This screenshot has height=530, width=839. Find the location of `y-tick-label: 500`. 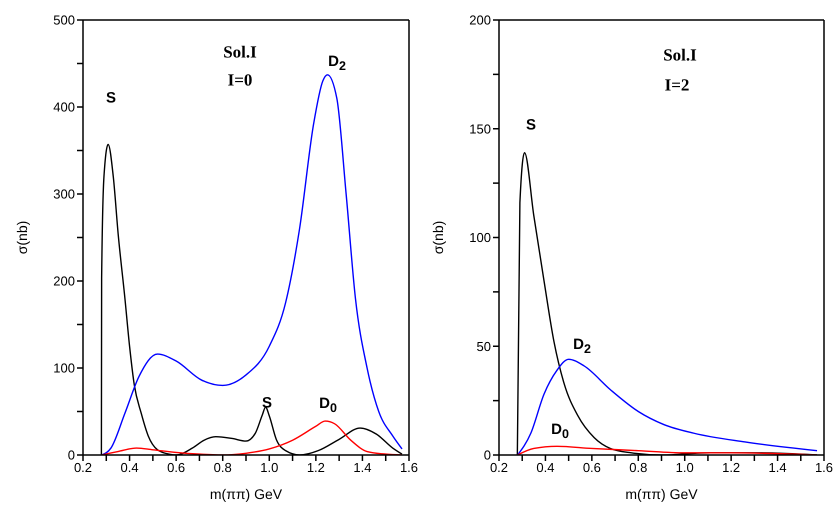

y-tick-label: 500 is located at coordinates (64, 20).